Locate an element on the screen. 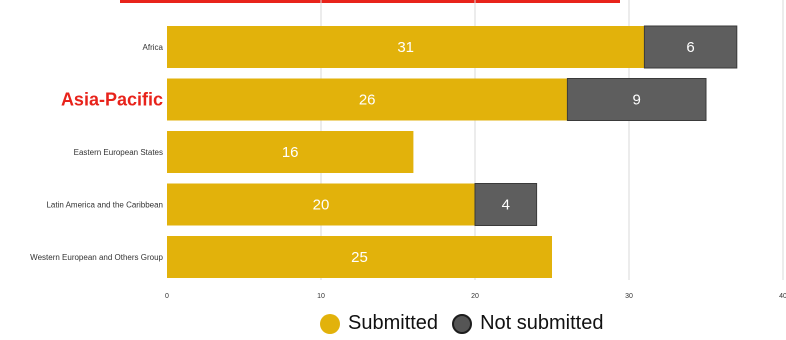  data-label-submitted-africa: 31 is located at coordinates (405, 47).